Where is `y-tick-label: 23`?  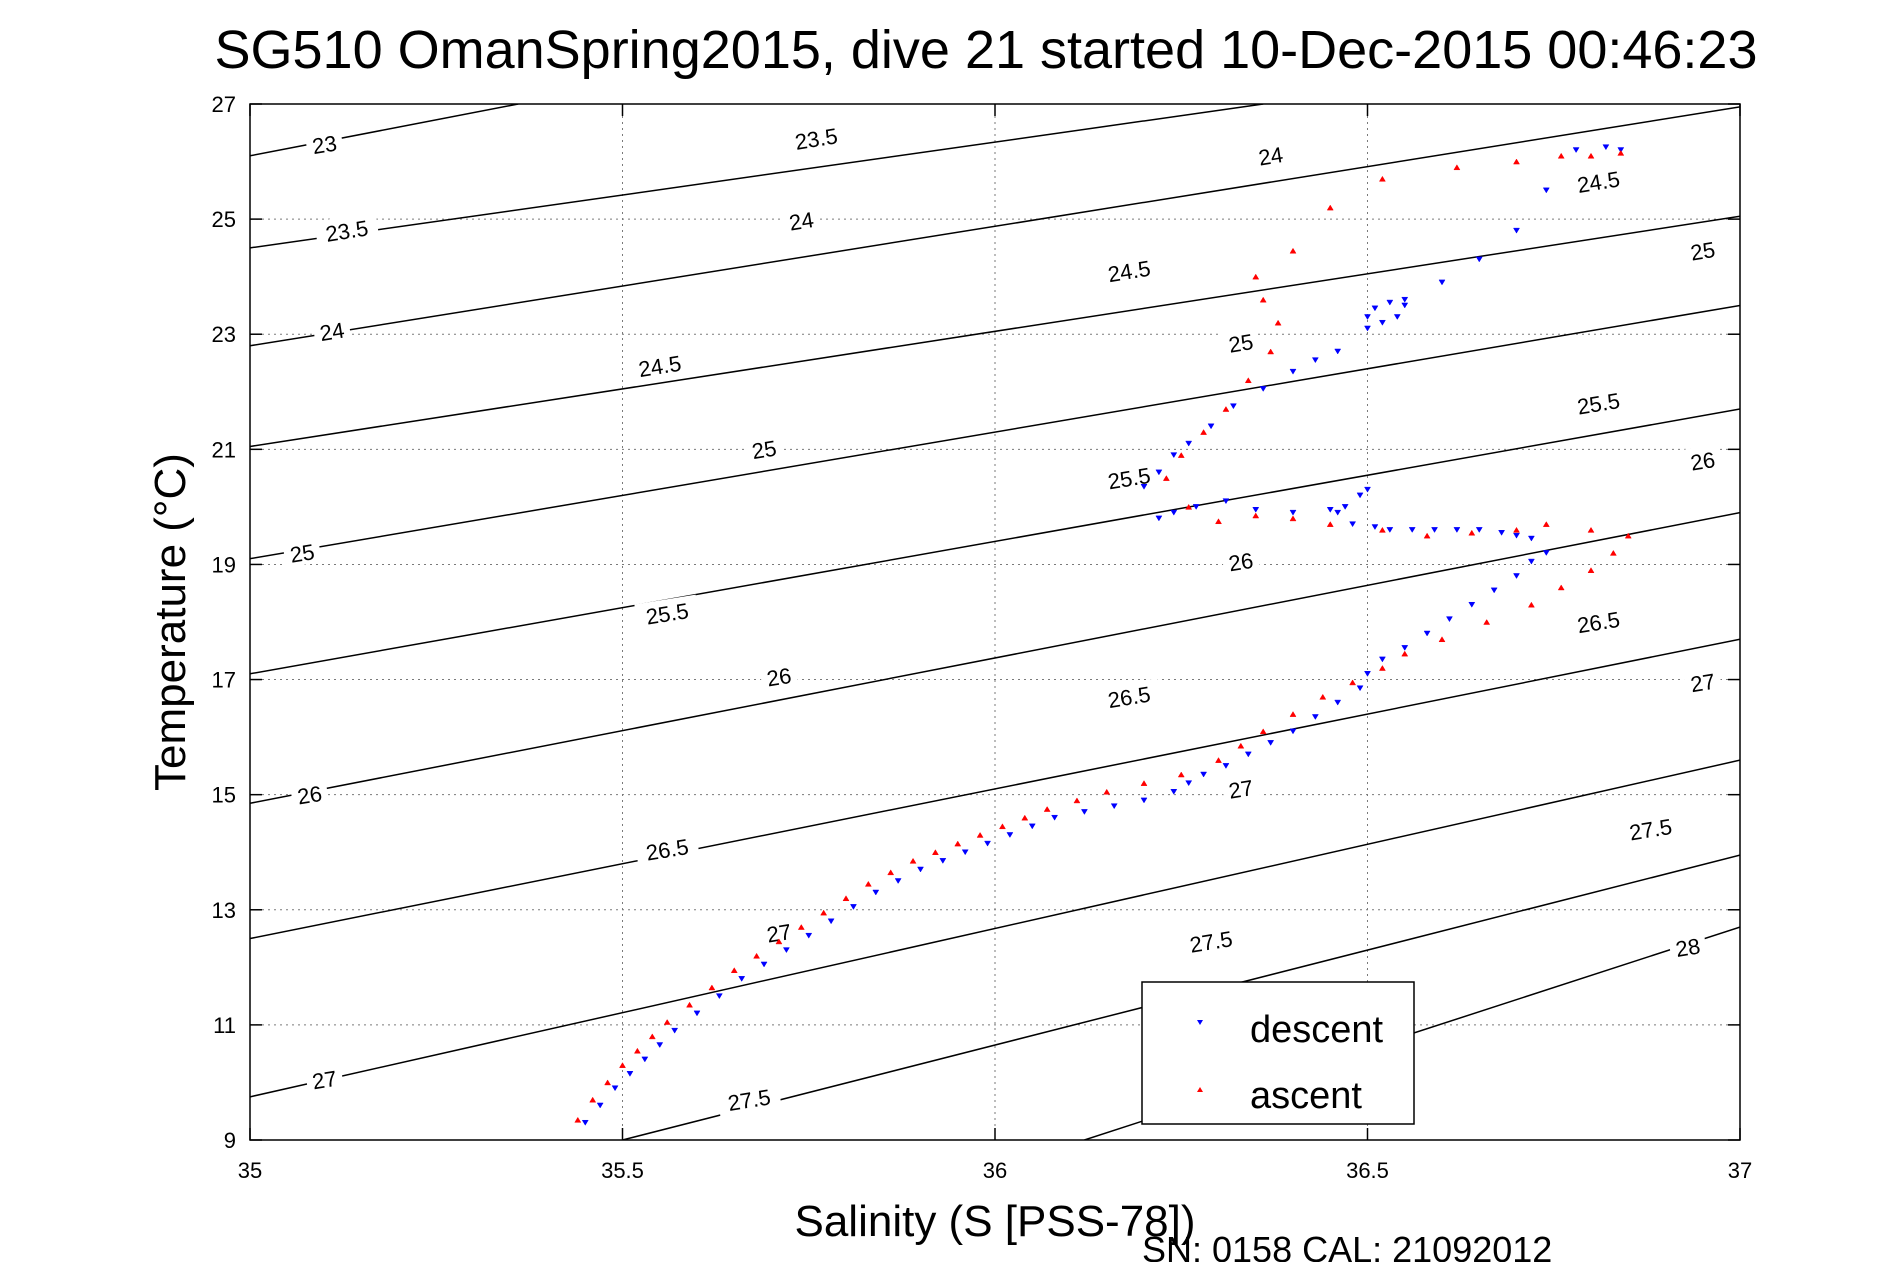 y-tick-label: 23 is located at coordinates (224, 334).